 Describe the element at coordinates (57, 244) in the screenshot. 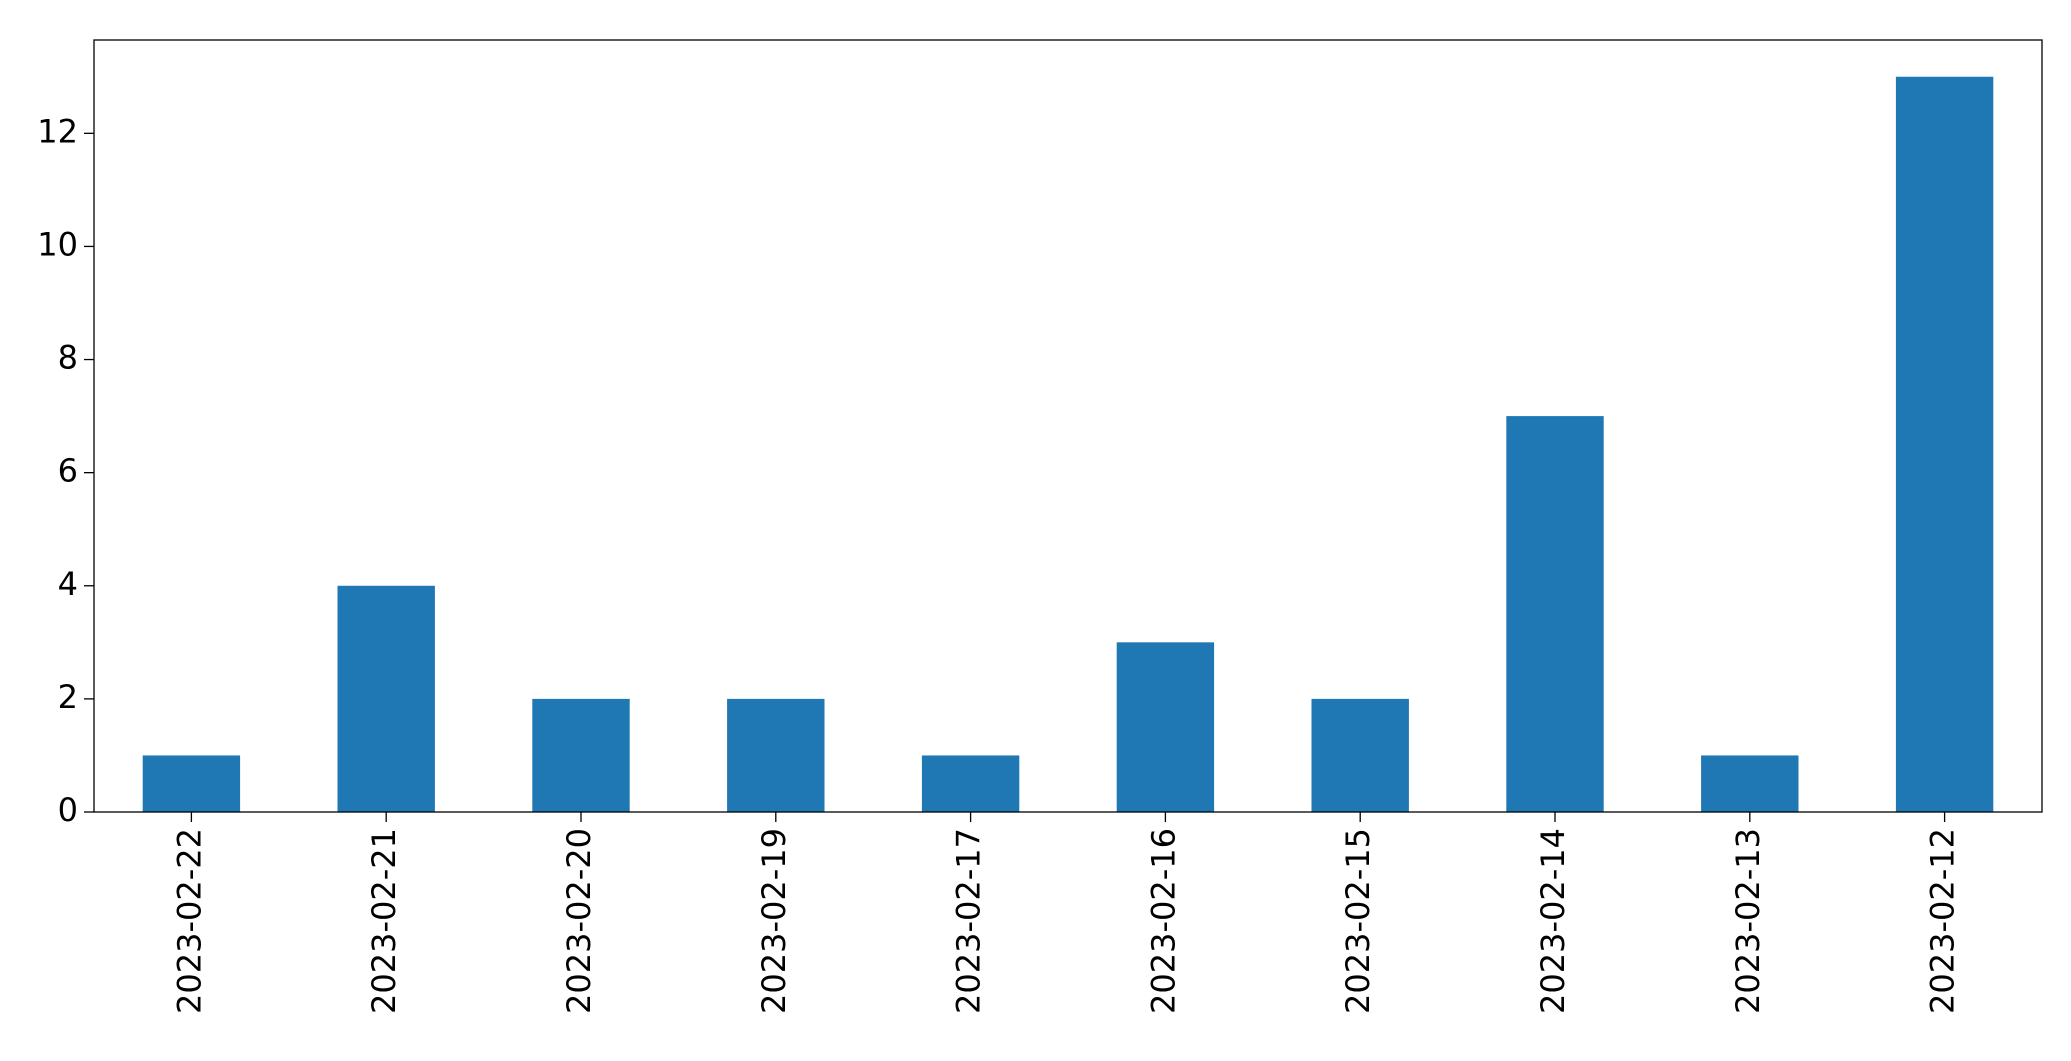

I see `y-tick-label: 10` at that location.